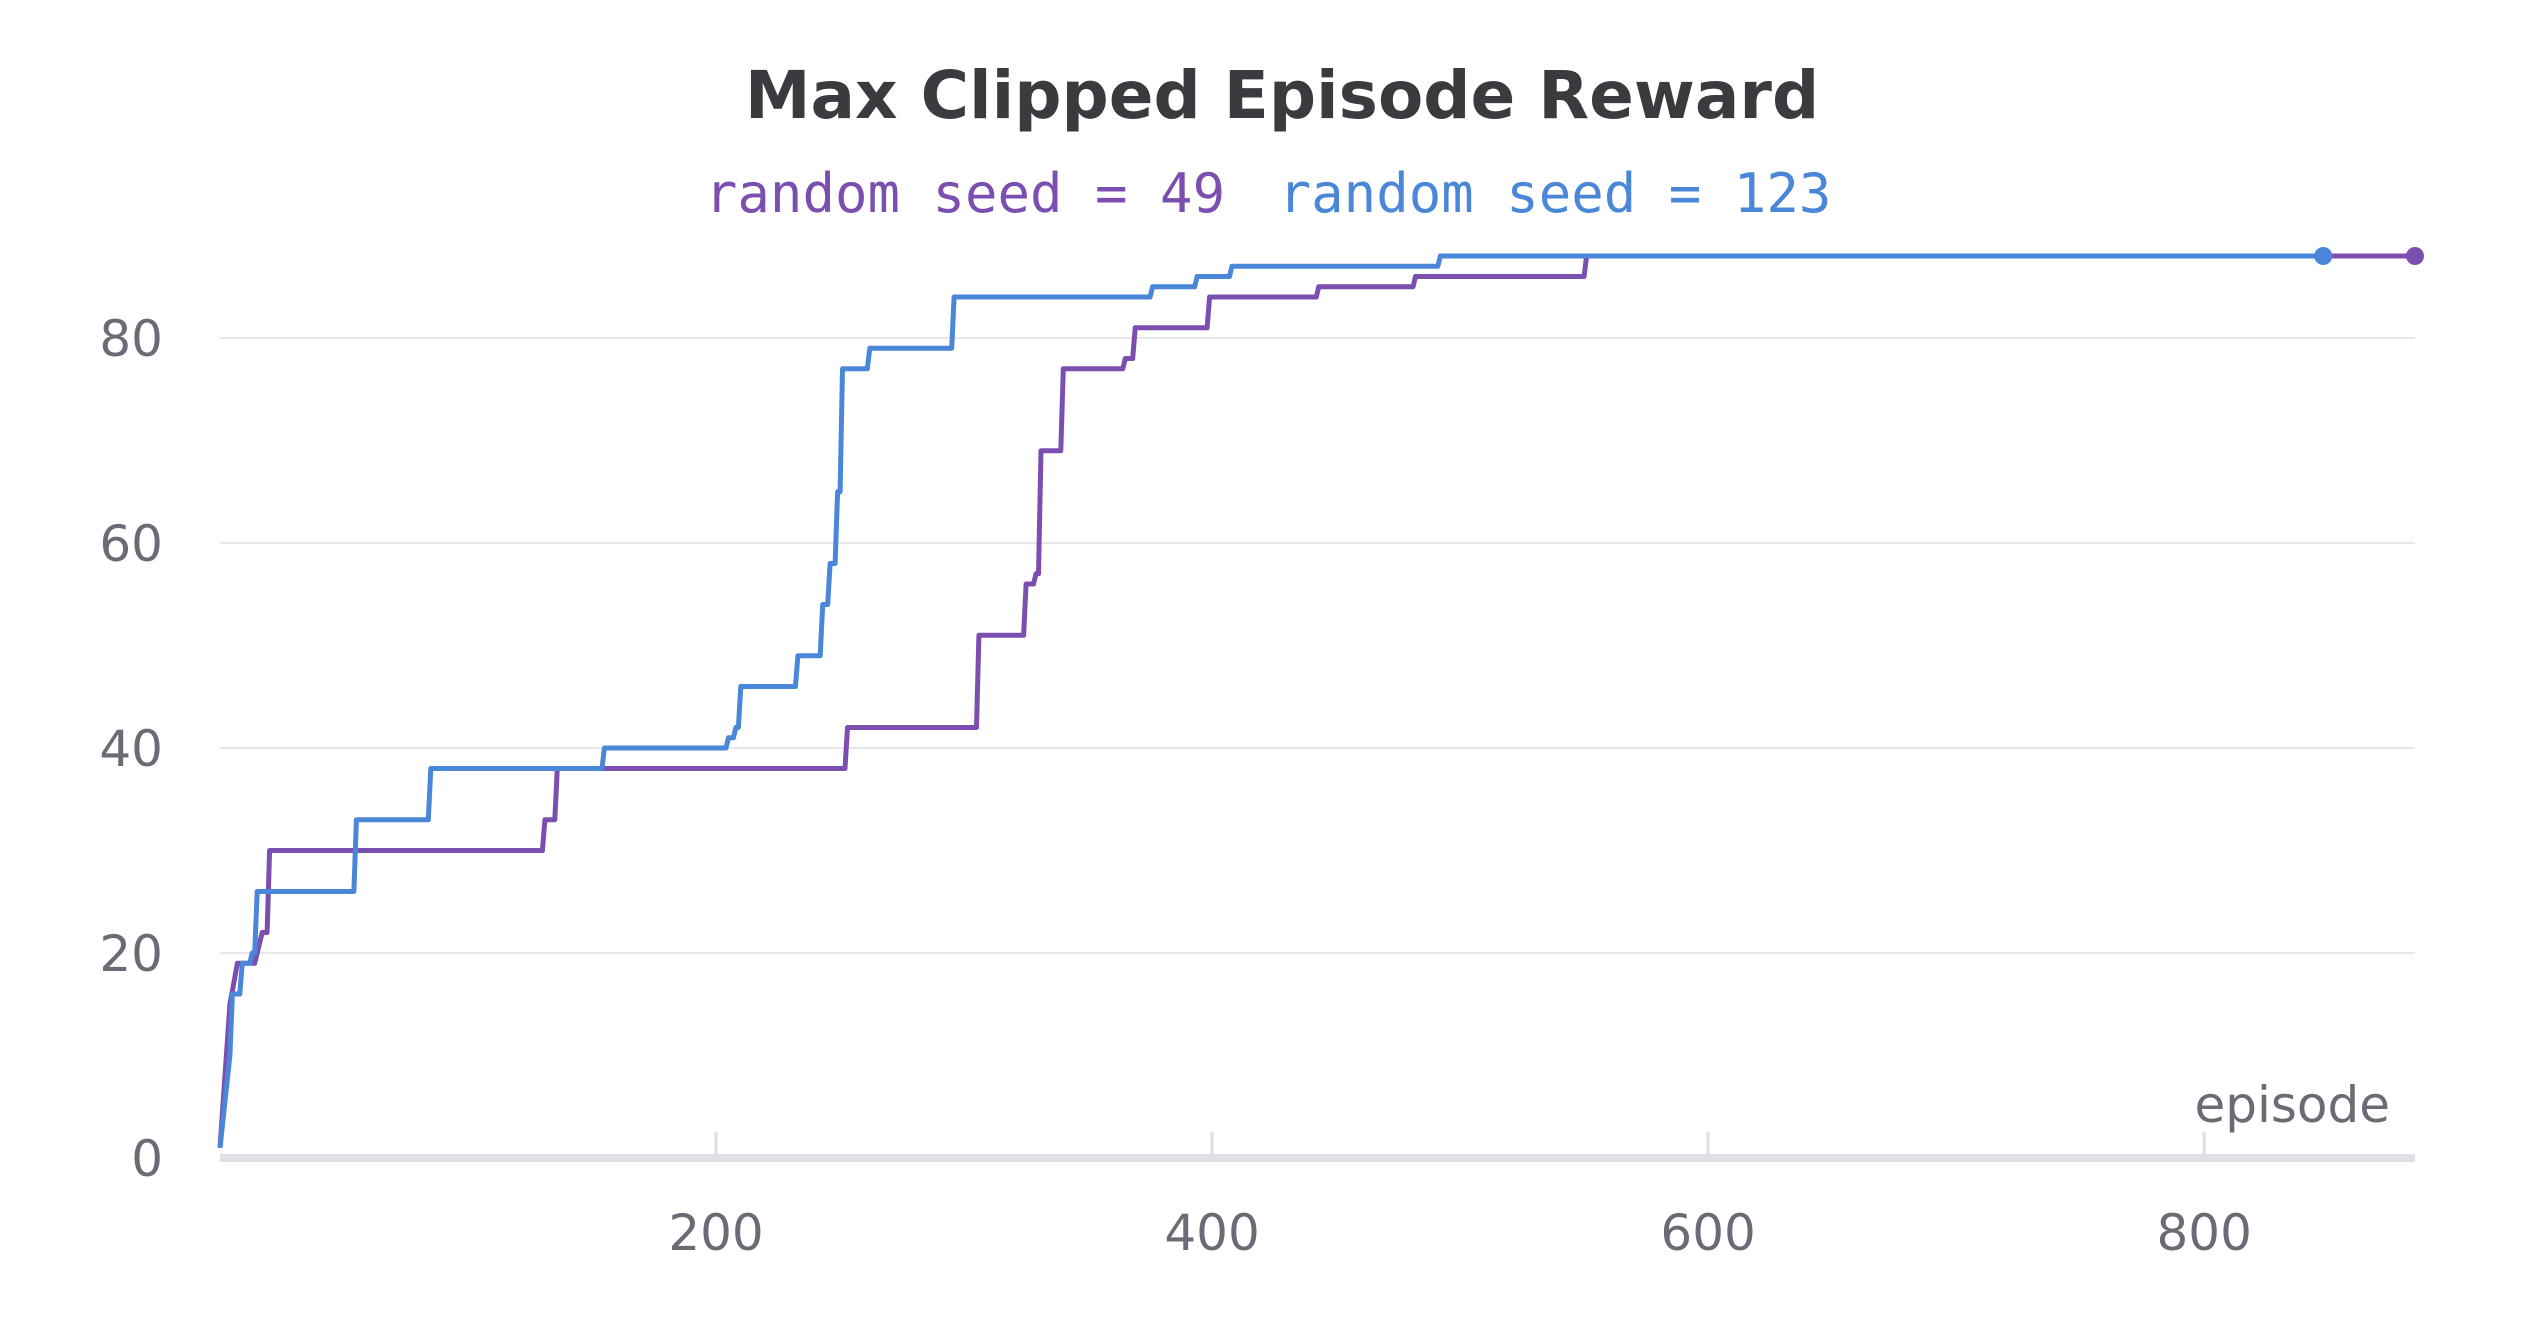 The image size is (2528, 1328). Describe the element at coordinates (1282, 95) in the screenshot. I see `chart-title: Max Clipped Episode Reward` at that location.